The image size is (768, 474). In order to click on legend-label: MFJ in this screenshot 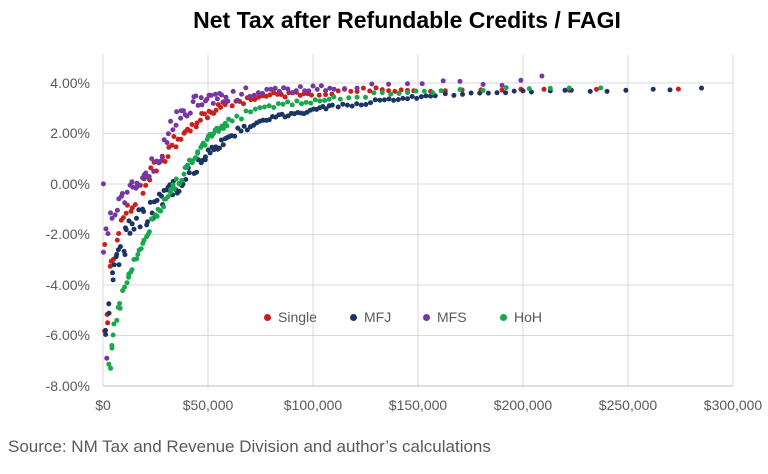, I will do `click(378, 317)`.